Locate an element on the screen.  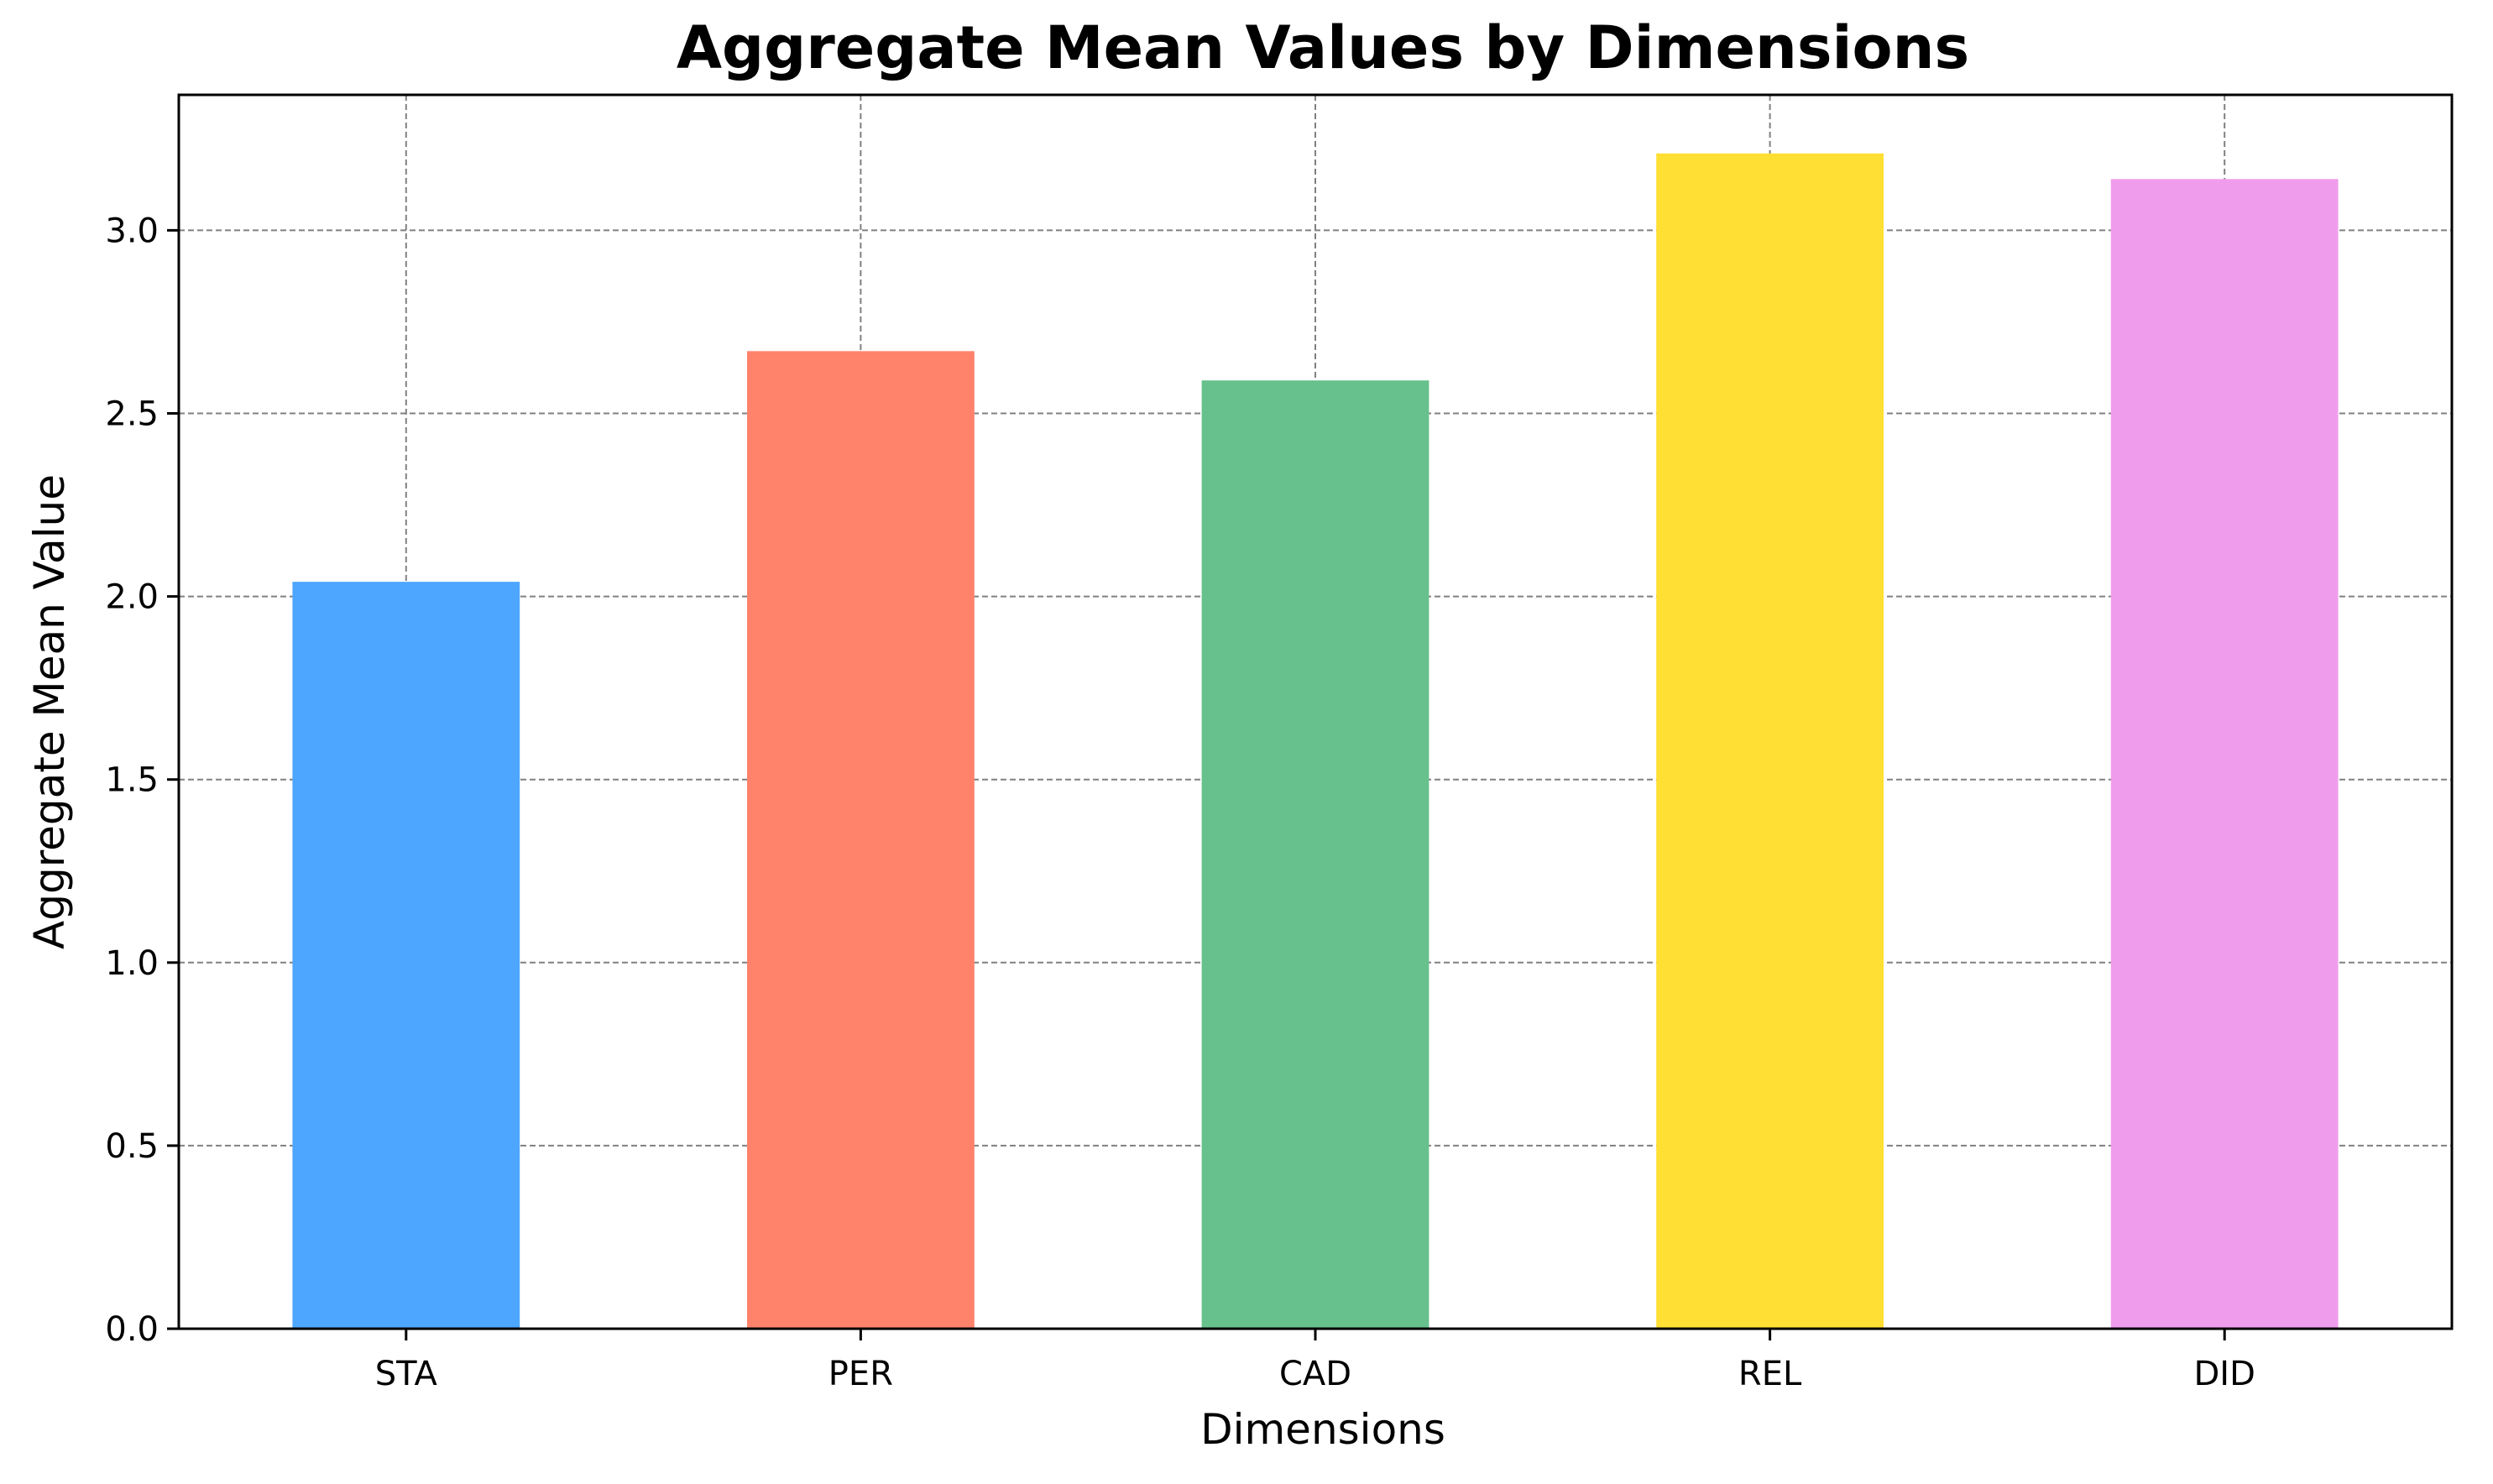
y-tick-label: 0.5 is located at coordinates (132, 1146).